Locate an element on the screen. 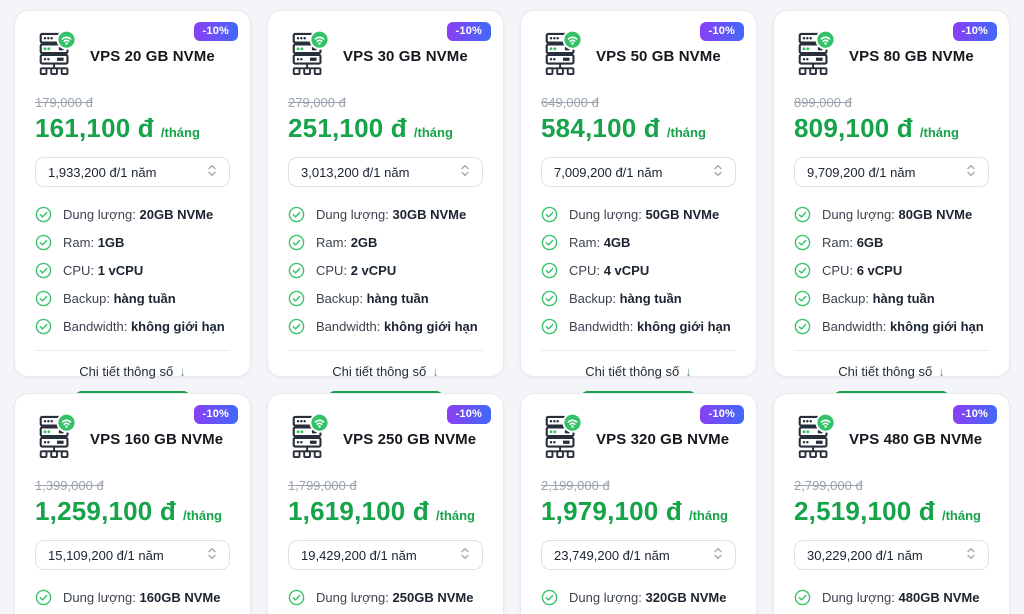 The height and width of the screenshot is (614, 1024). yearly-price-select: 30,229,200 đ/1 năm is located at coordinates (891, 555).